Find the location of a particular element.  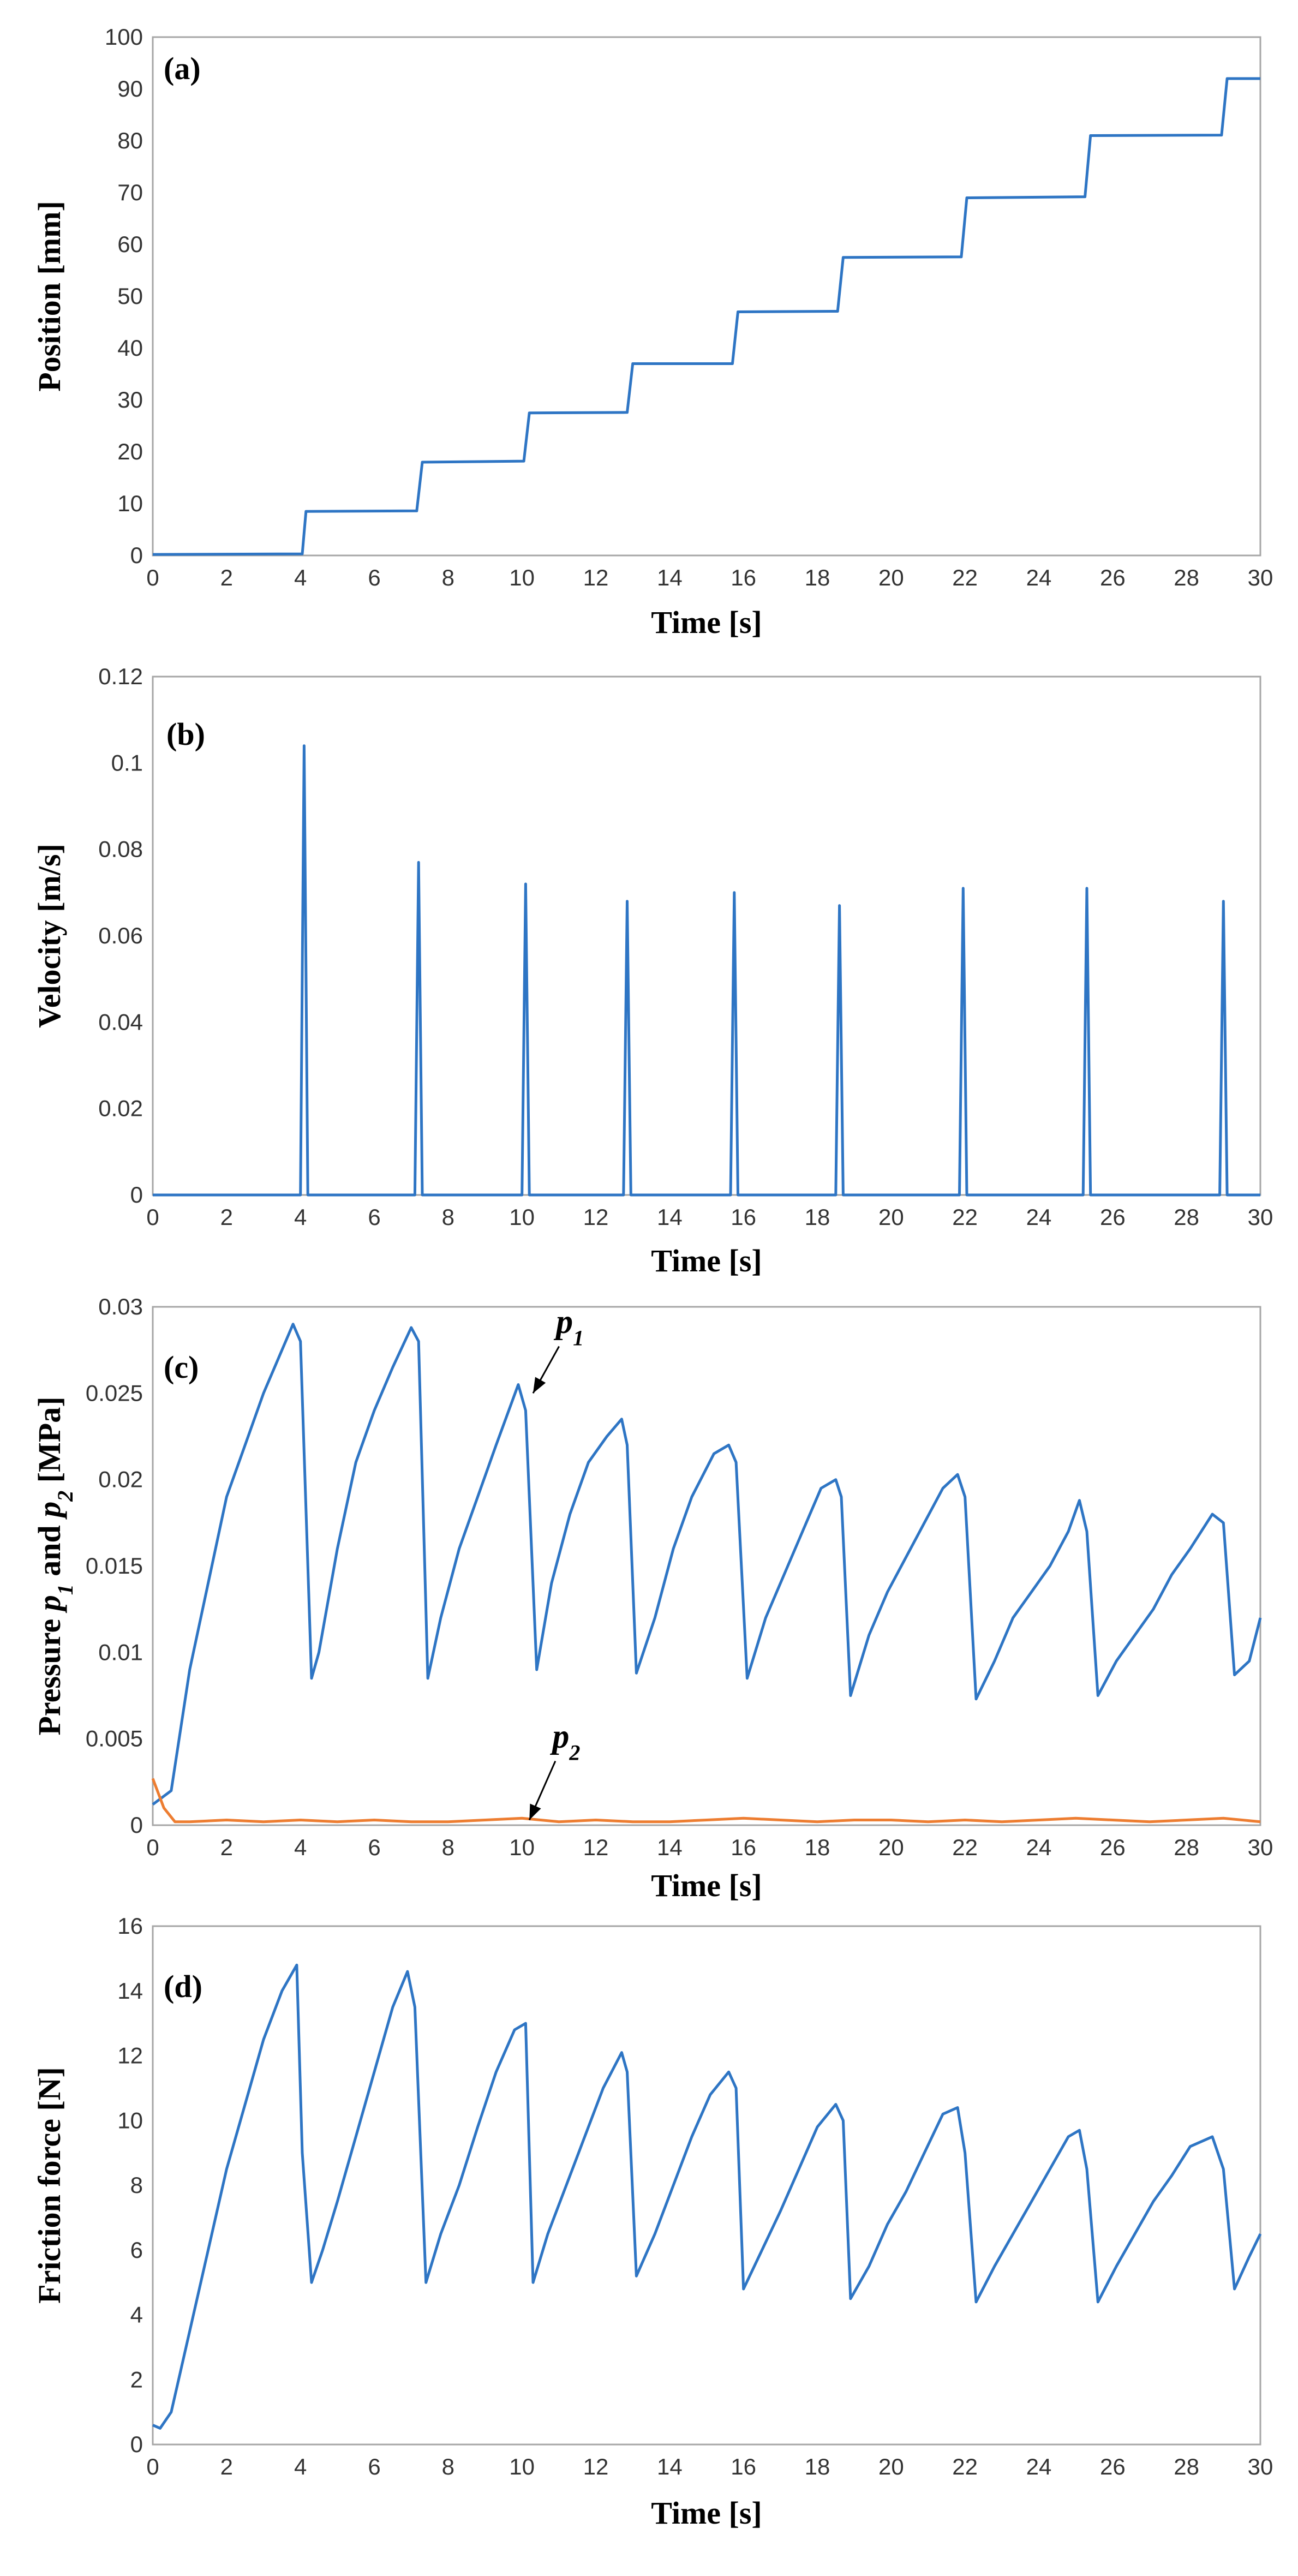

panel-label: (a) is located at coordinates (182, 68).